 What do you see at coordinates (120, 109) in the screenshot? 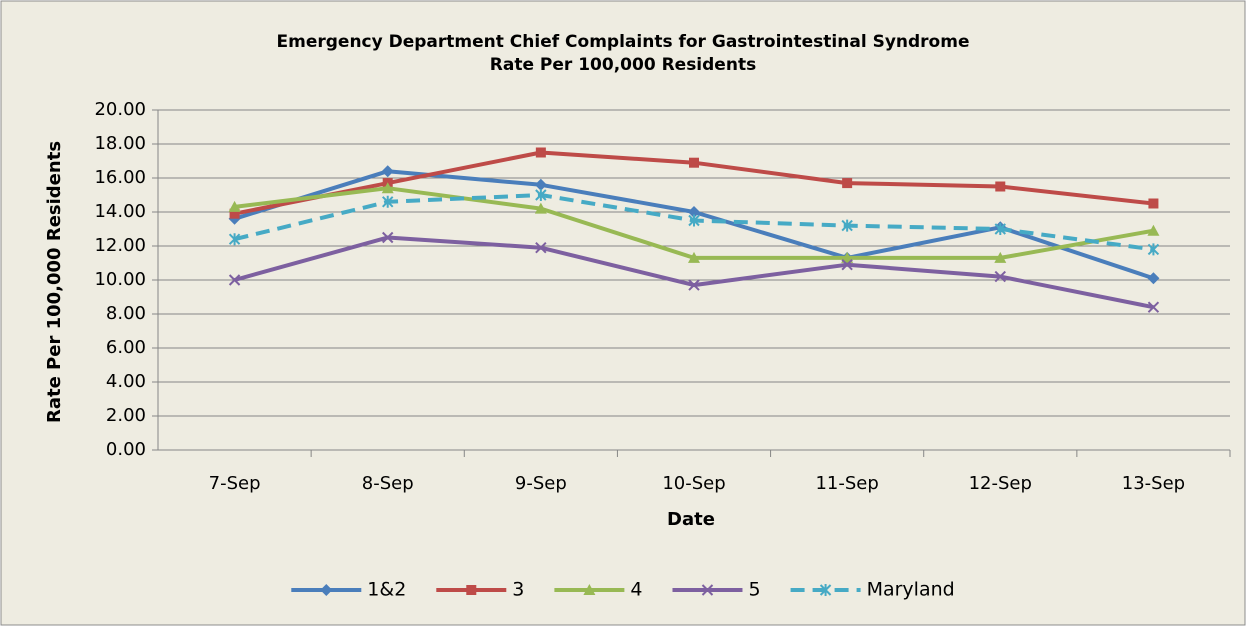
I see `y-tick-label: 20.00` at bounding box center [120, 109].